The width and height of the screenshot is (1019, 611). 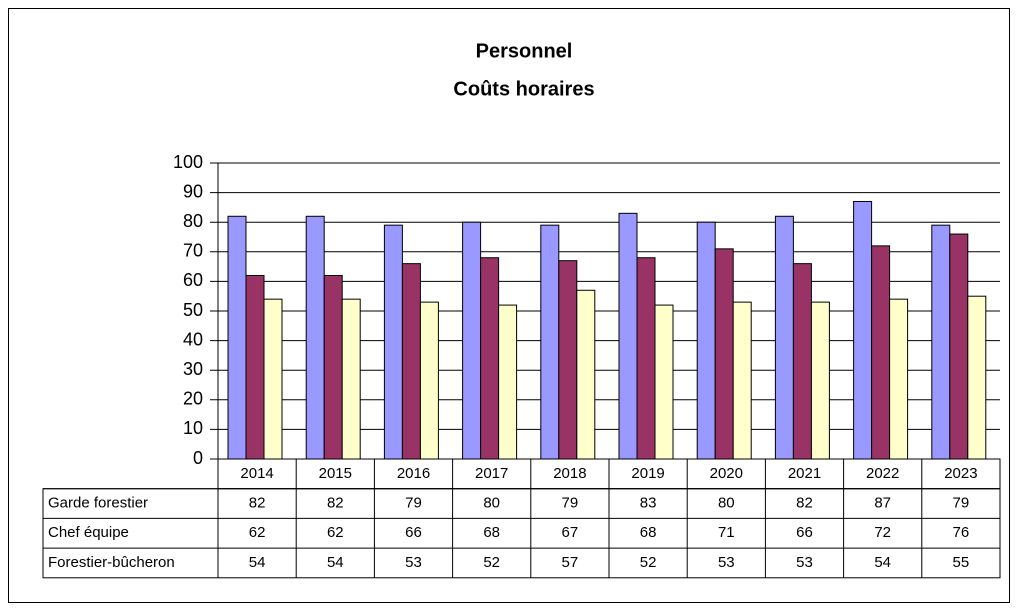 I want to click on y-tick-label: 30, so click(x=193, y=369).